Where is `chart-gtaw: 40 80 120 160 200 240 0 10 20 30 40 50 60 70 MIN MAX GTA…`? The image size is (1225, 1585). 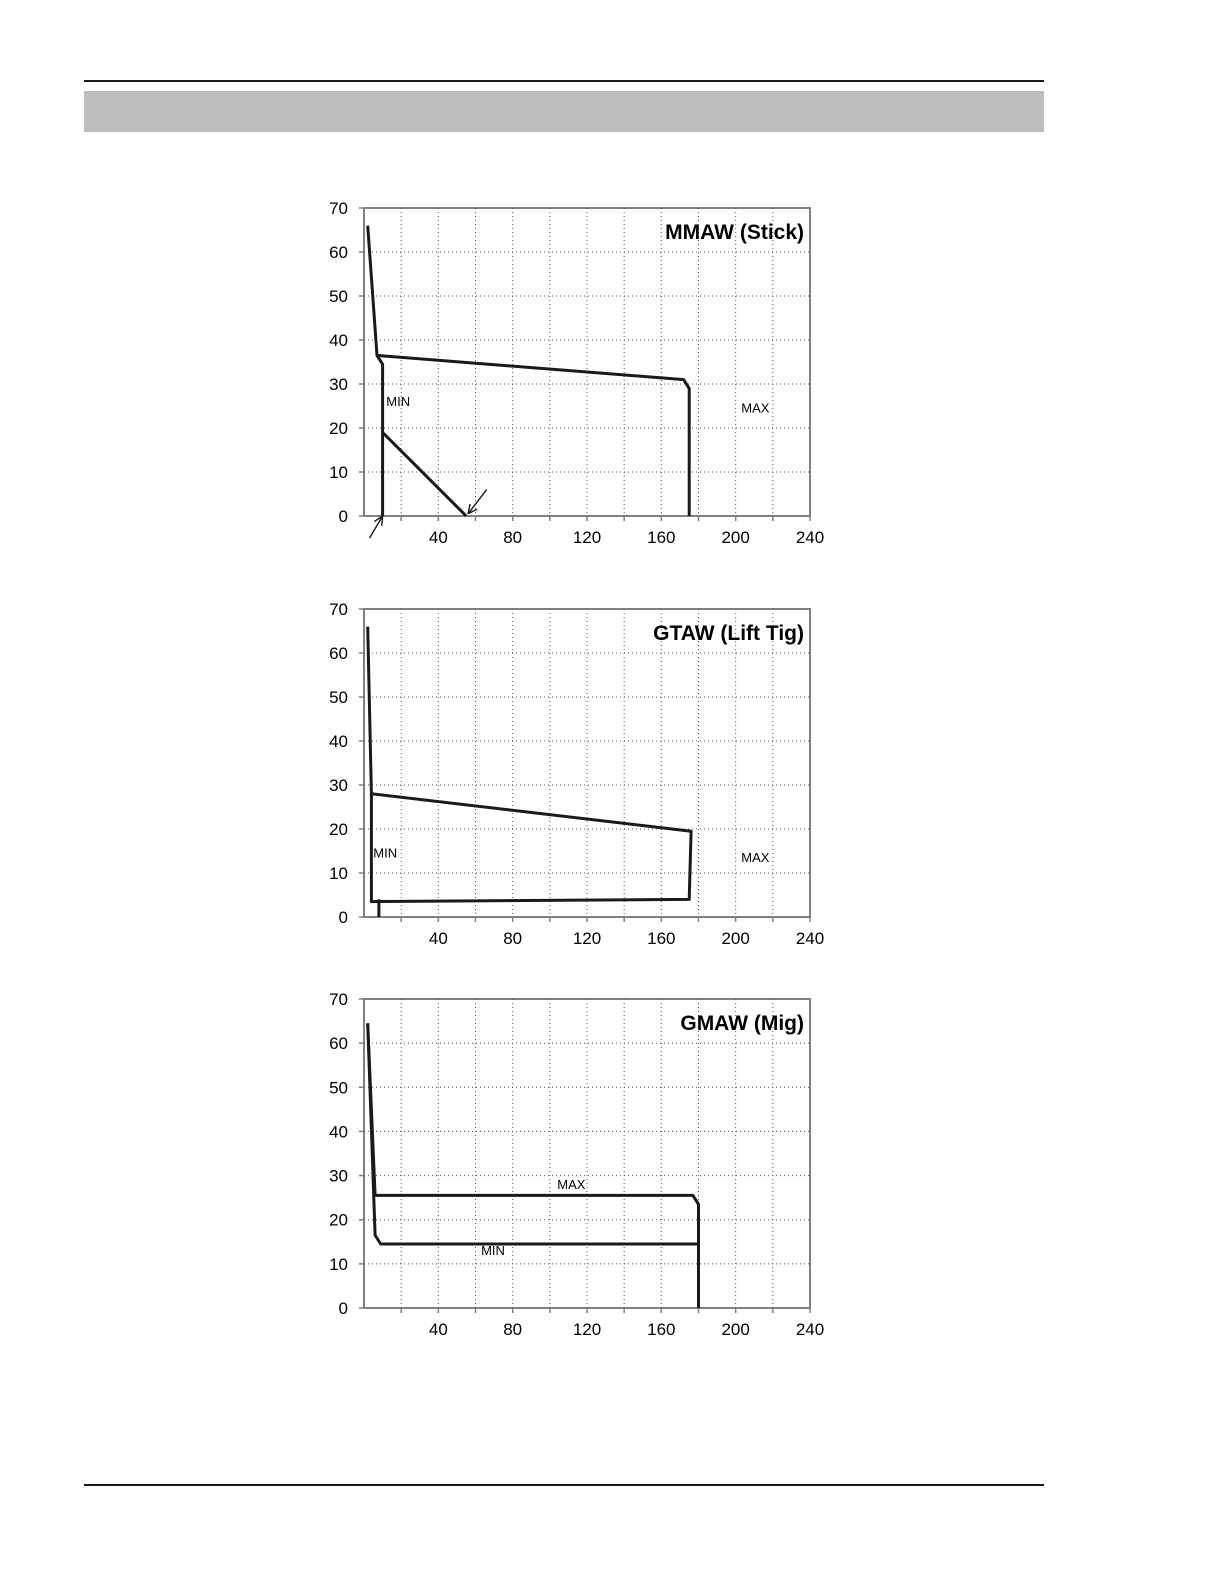 chart-gtaw: 40 80 120 160 200 240 0 10 20 30 40 50 60 70 MIN MAX GTA… is located at coordinates (576, 774).